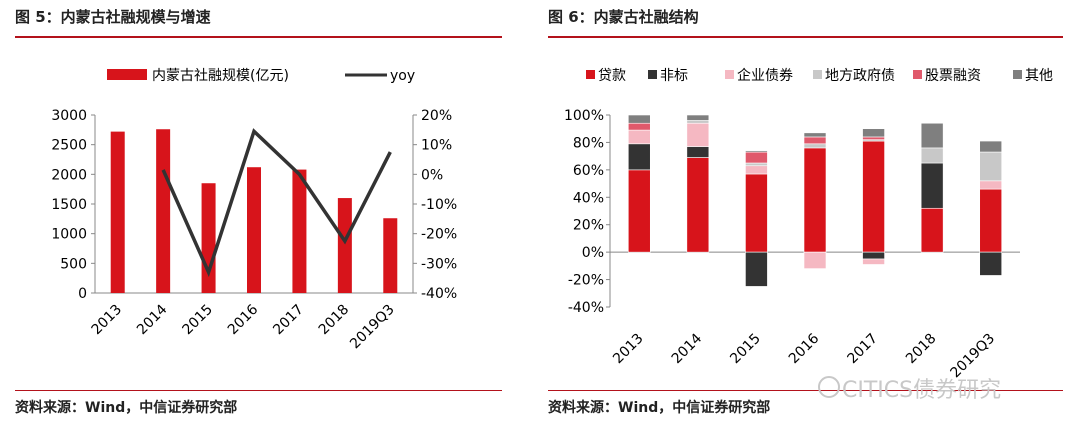  I want to click on right-source-rule, so click(805, 390).